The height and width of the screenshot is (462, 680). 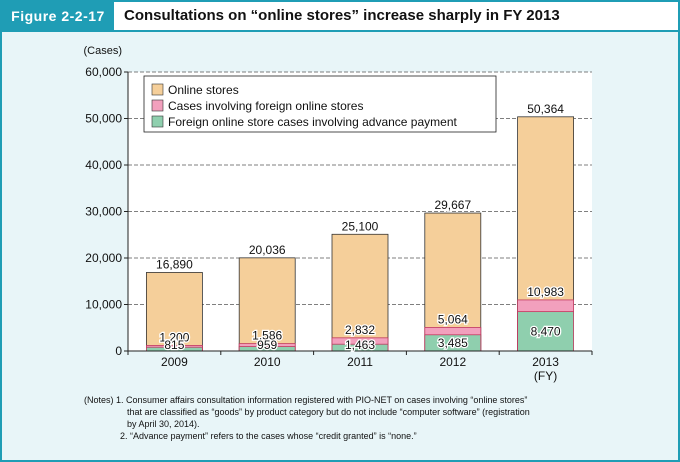 I want to click on legend-label-0: Online stores, so click(x=203, y=90).